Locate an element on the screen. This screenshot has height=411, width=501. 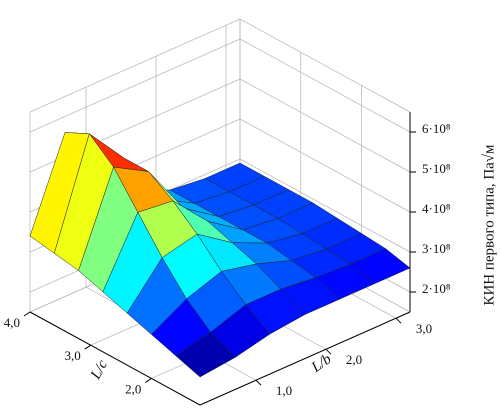
z-tick-label: 3·10⁸ is located at coordinates (436, 248).